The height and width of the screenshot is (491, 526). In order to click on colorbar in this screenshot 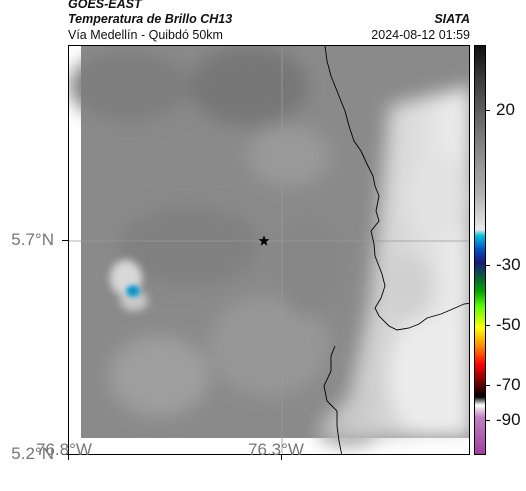, I will do `click(480, 250)`.